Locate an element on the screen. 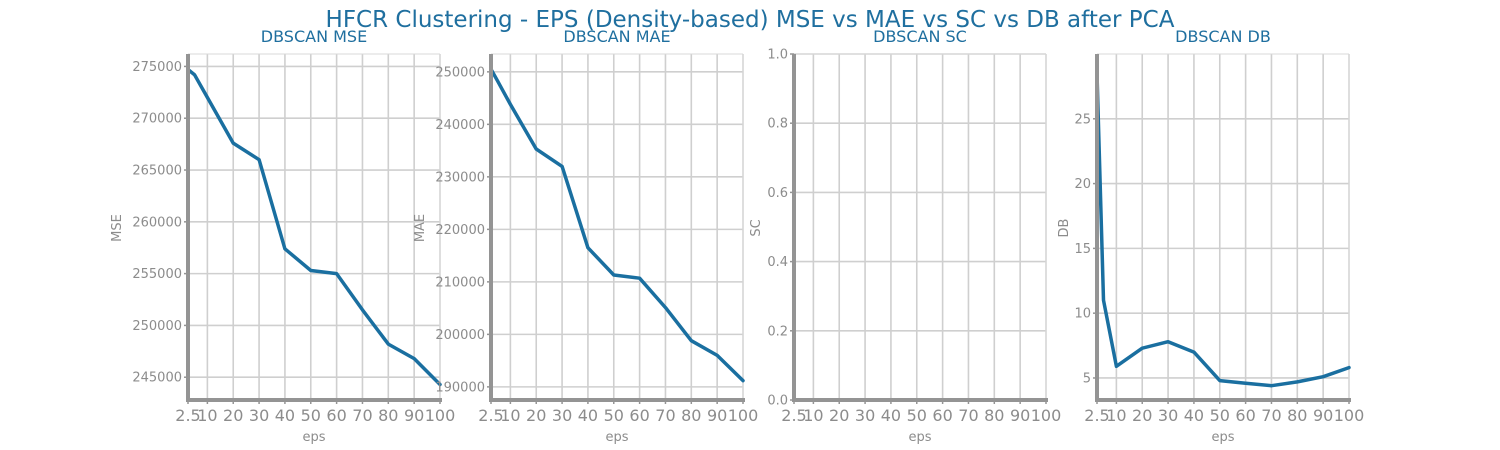 The image size is (1500, 450). grid-mse is located at coordinates (314, 227).